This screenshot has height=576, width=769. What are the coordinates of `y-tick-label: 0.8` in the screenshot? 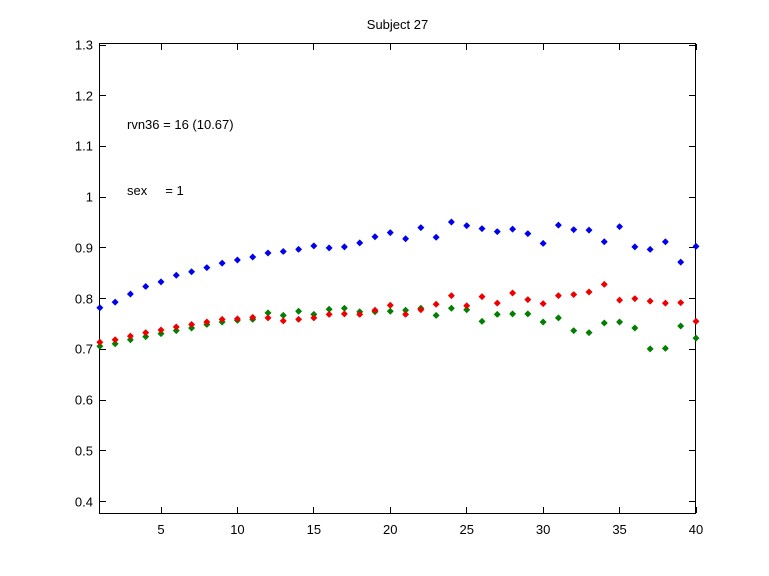 It's located at (83, 299).